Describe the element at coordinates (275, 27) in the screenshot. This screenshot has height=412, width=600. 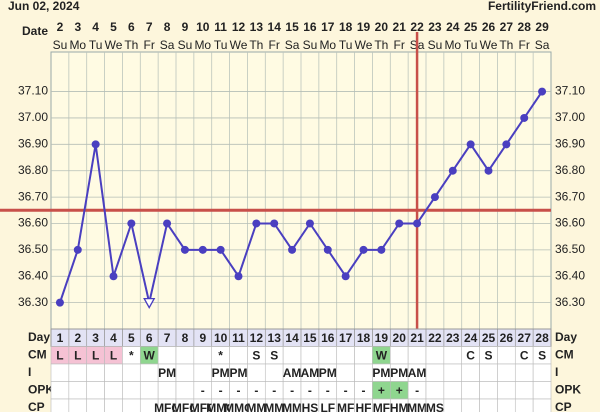
I see `date-label: 14` at that location.